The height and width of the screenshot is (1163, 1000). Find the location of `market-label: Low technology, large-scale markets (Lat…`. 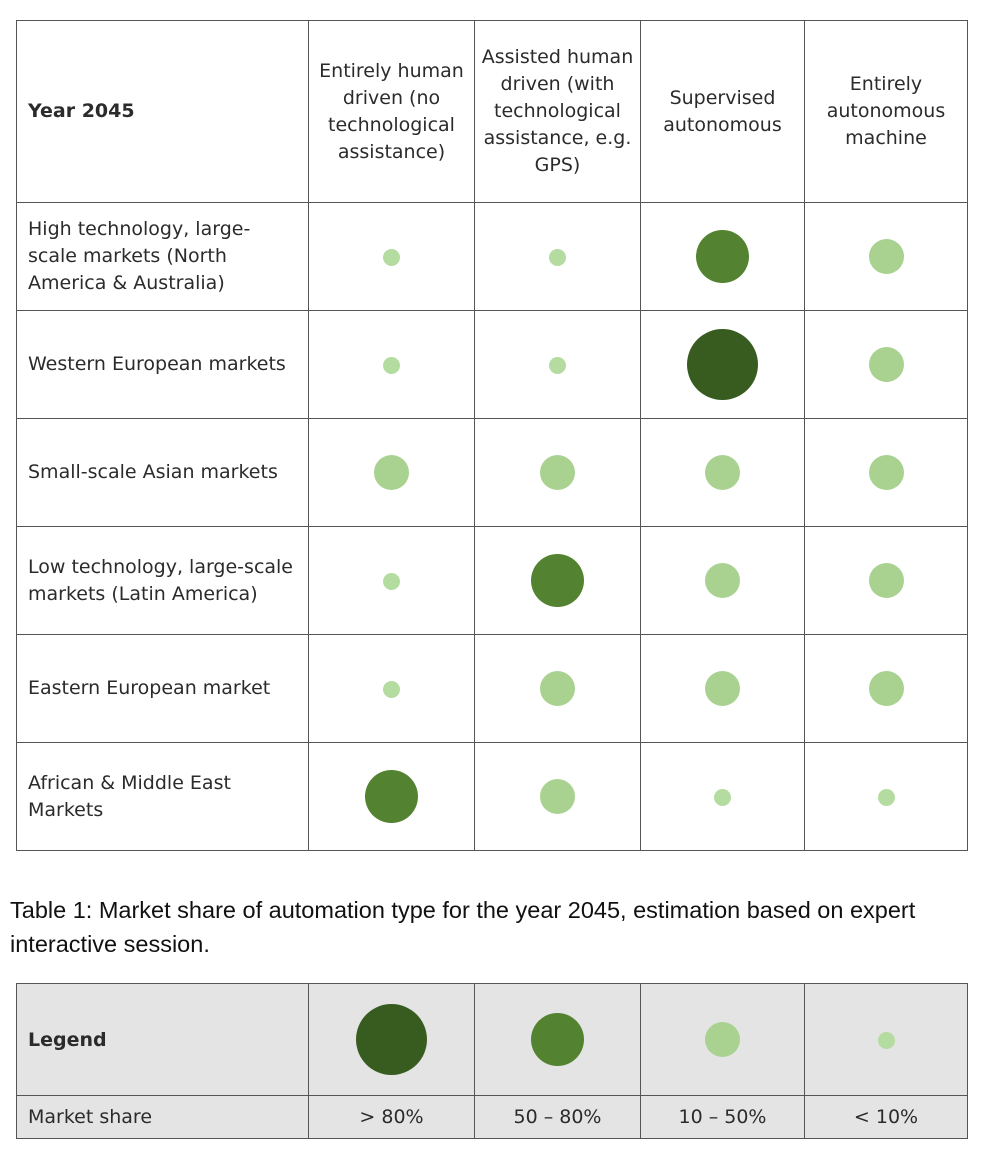

market-label: Low technology, large-scale markets (Lat… is located at coordinates (162, 580).